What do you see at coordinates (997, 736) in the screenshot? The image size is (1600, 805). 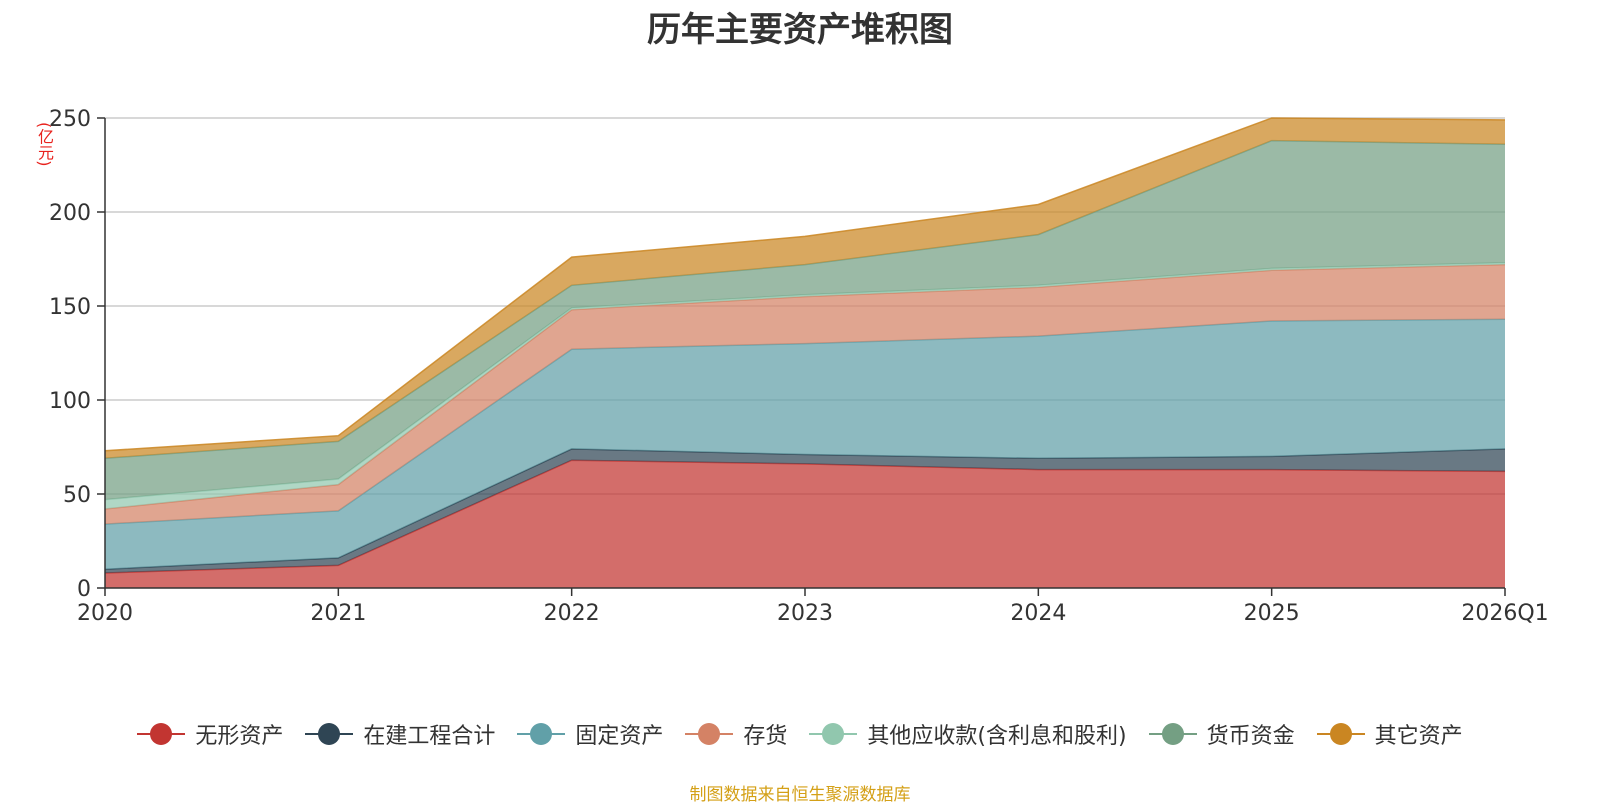 I see `legend-label: 其他应收款(含利息和股利)` at bounding box center [997, 736].